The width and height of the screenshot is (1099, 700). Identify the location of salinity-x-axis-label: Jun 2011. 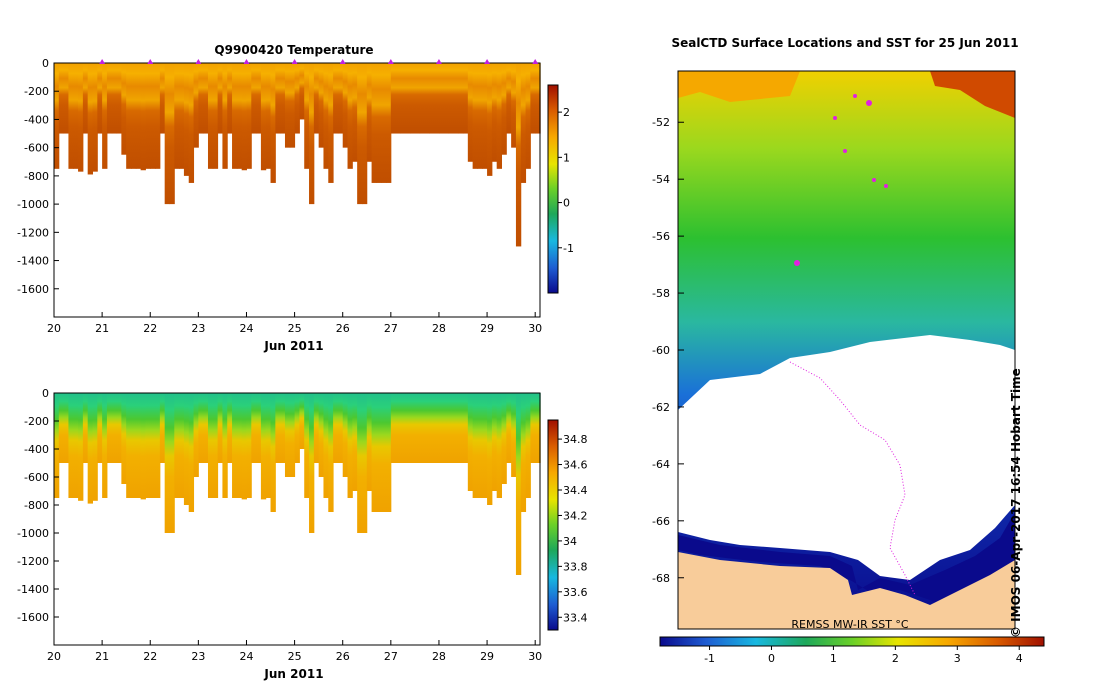
(293, 674).